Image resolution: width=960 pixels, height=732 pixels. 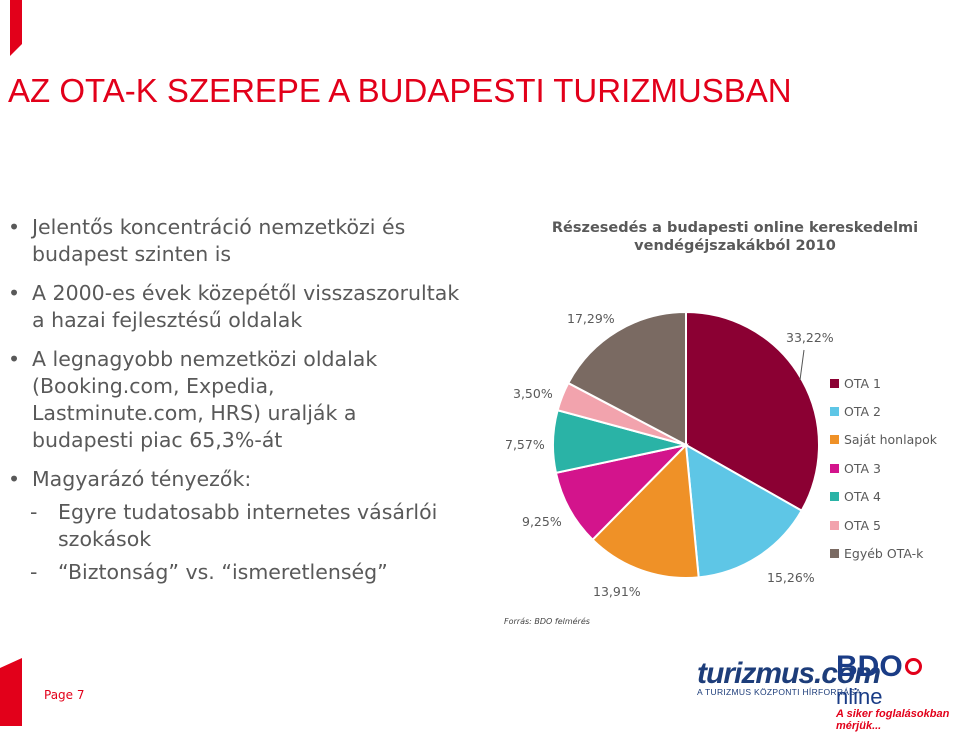 I want to click on page-title: AZ OTA-K SZEREPE A BUDAPESTI TURIZMUSBAN, so click(x=400, y=90).